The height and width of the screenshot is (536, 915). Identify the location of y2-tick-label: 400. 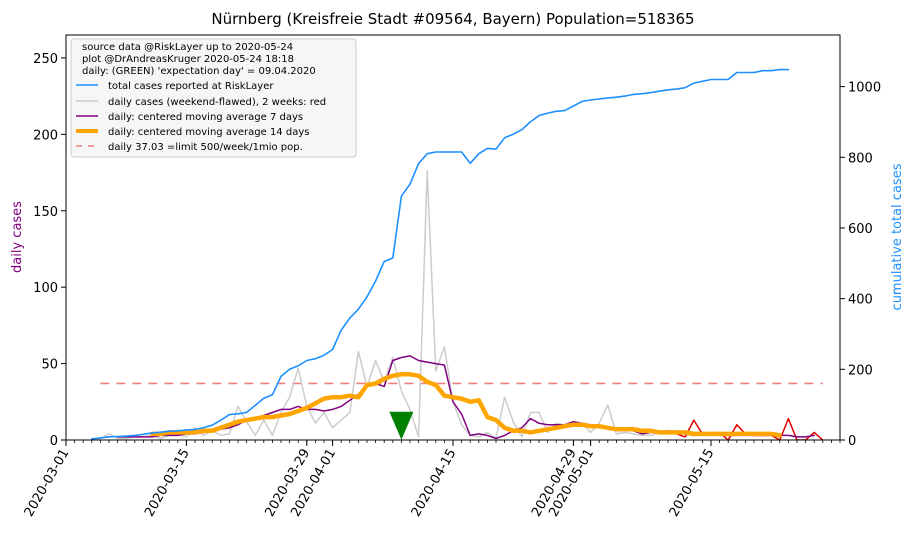
(860, 300).